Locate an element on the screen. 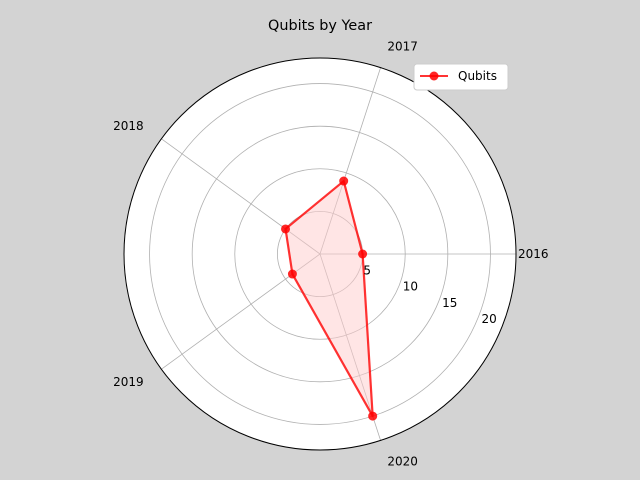  series-line is located at coordinates (329, 298).